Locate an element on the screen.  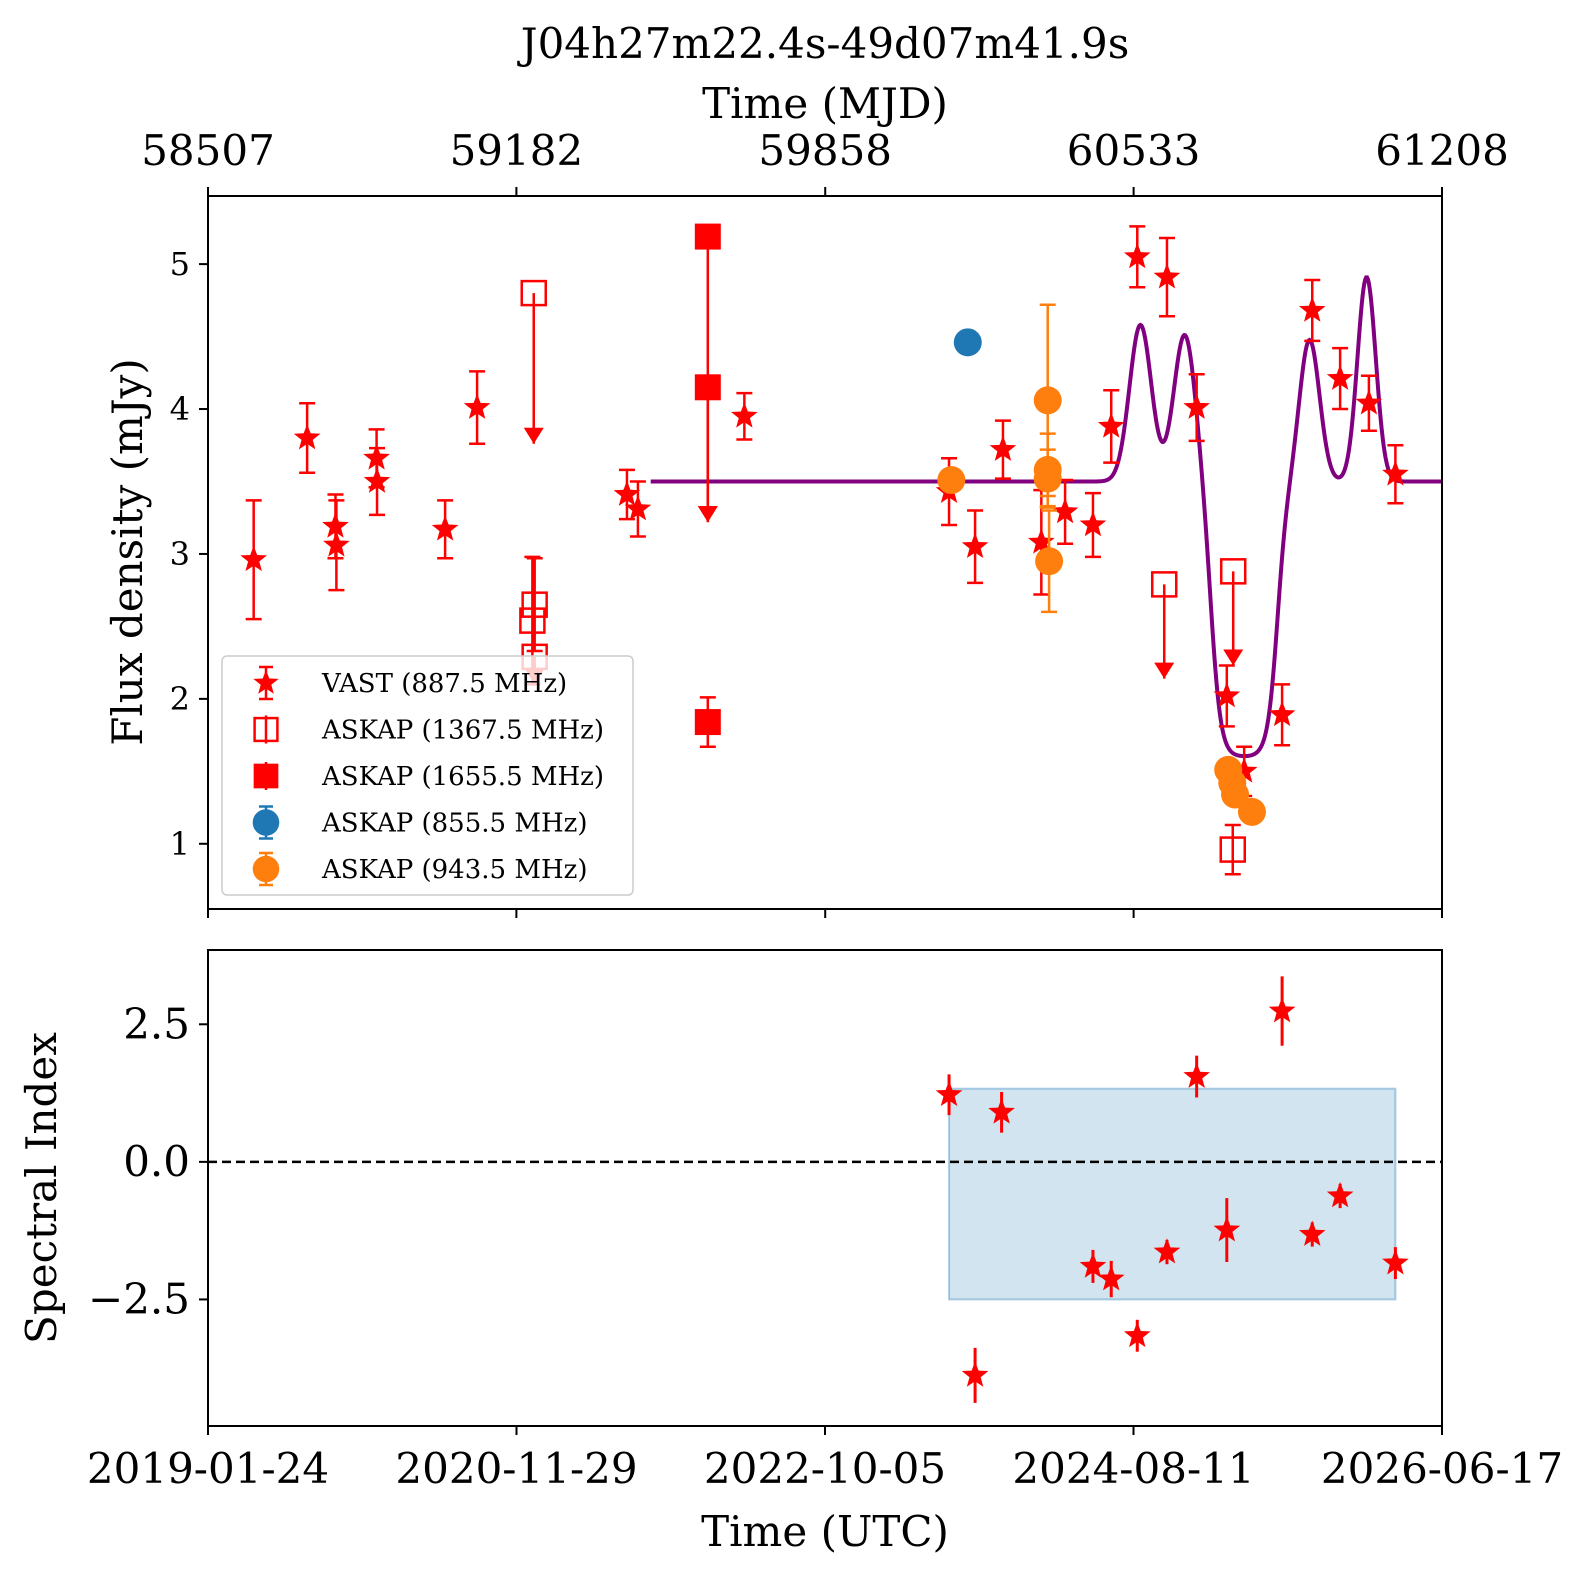
spectral-ytick-label: 2.5 is located at coordinates (156, 1023).